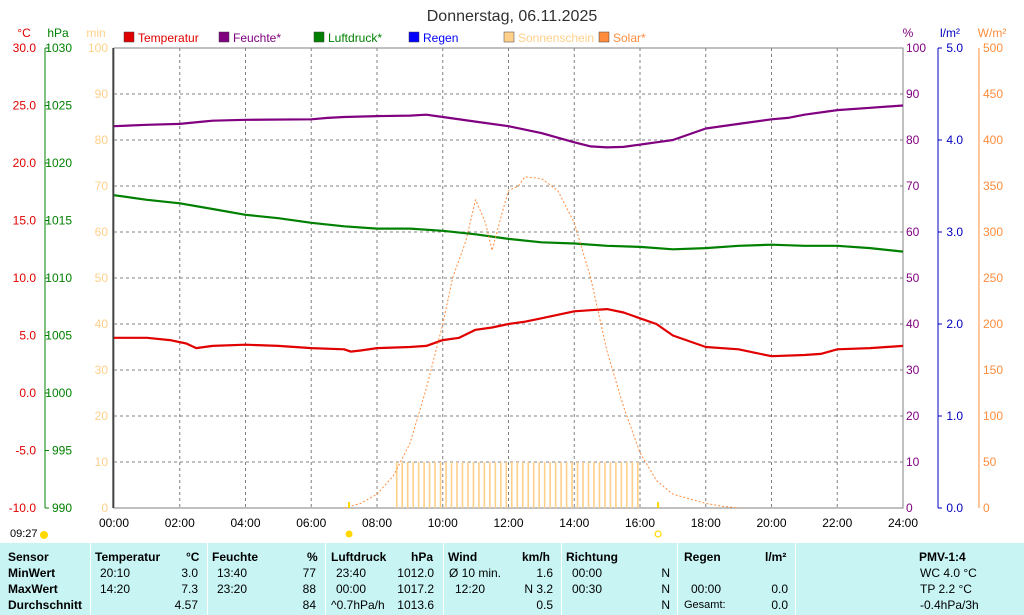  What do you see at coordinates (27, 393) in the screenshot?
I see `tick-label-temp: 0.0` at bounding box center [27, 393].